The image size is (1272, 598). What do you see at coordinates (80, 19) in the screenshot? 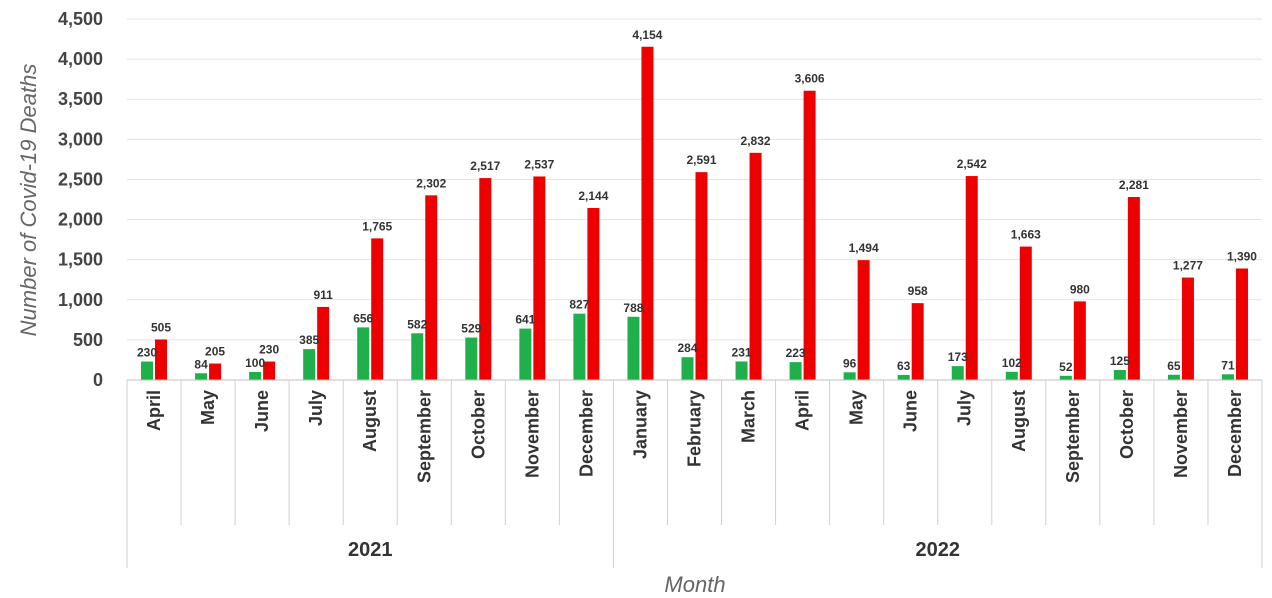
I see `y-tick-label: 4,500` at bounding box center [80, 19].